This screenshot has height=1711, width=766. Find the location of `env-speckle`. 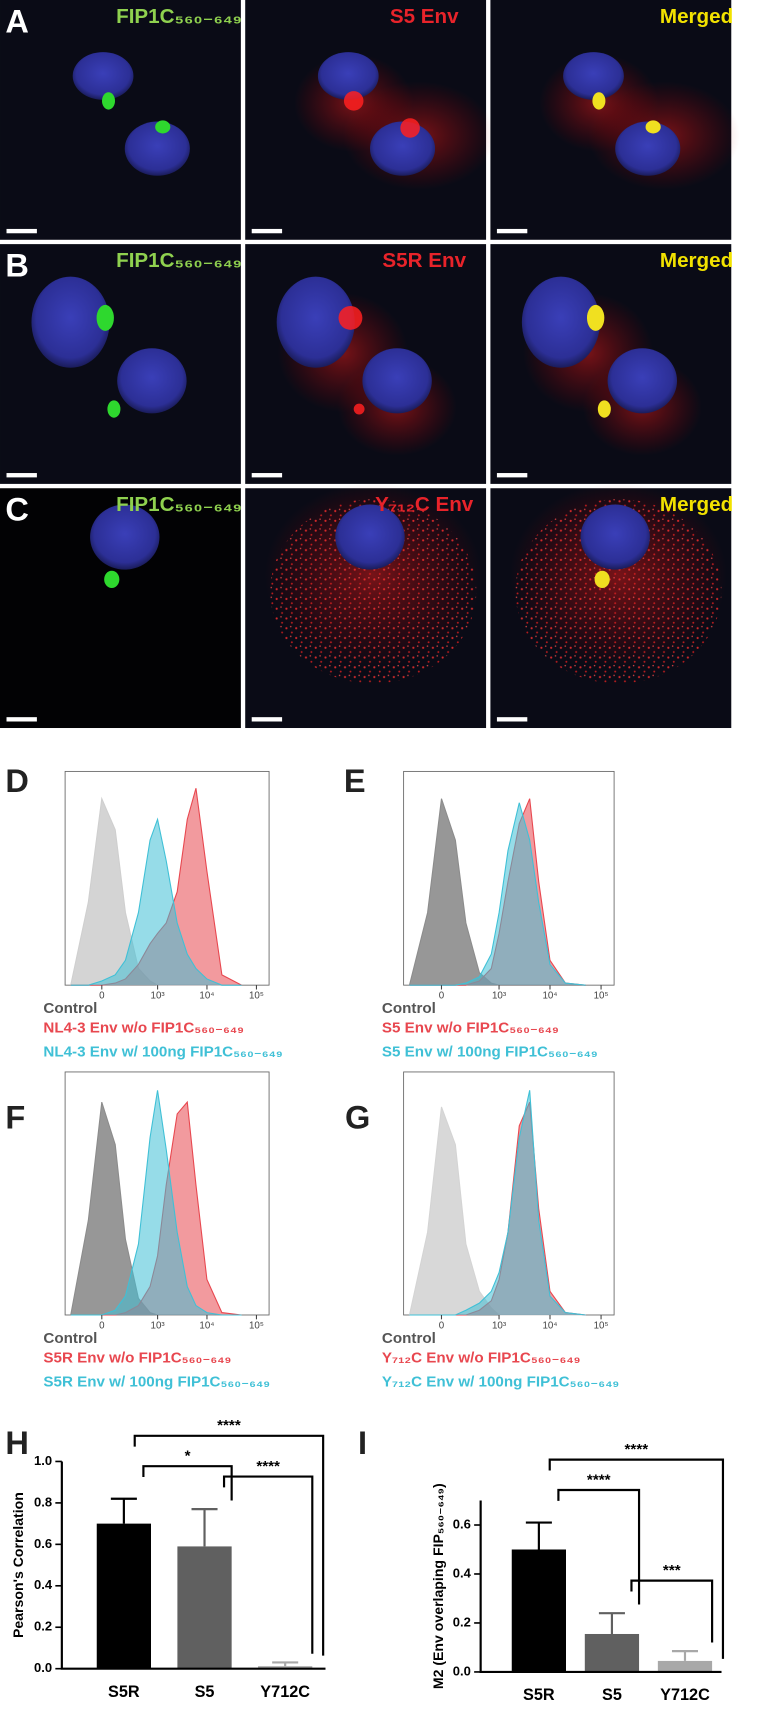

env-speckle is located at coordinates (373, 591).